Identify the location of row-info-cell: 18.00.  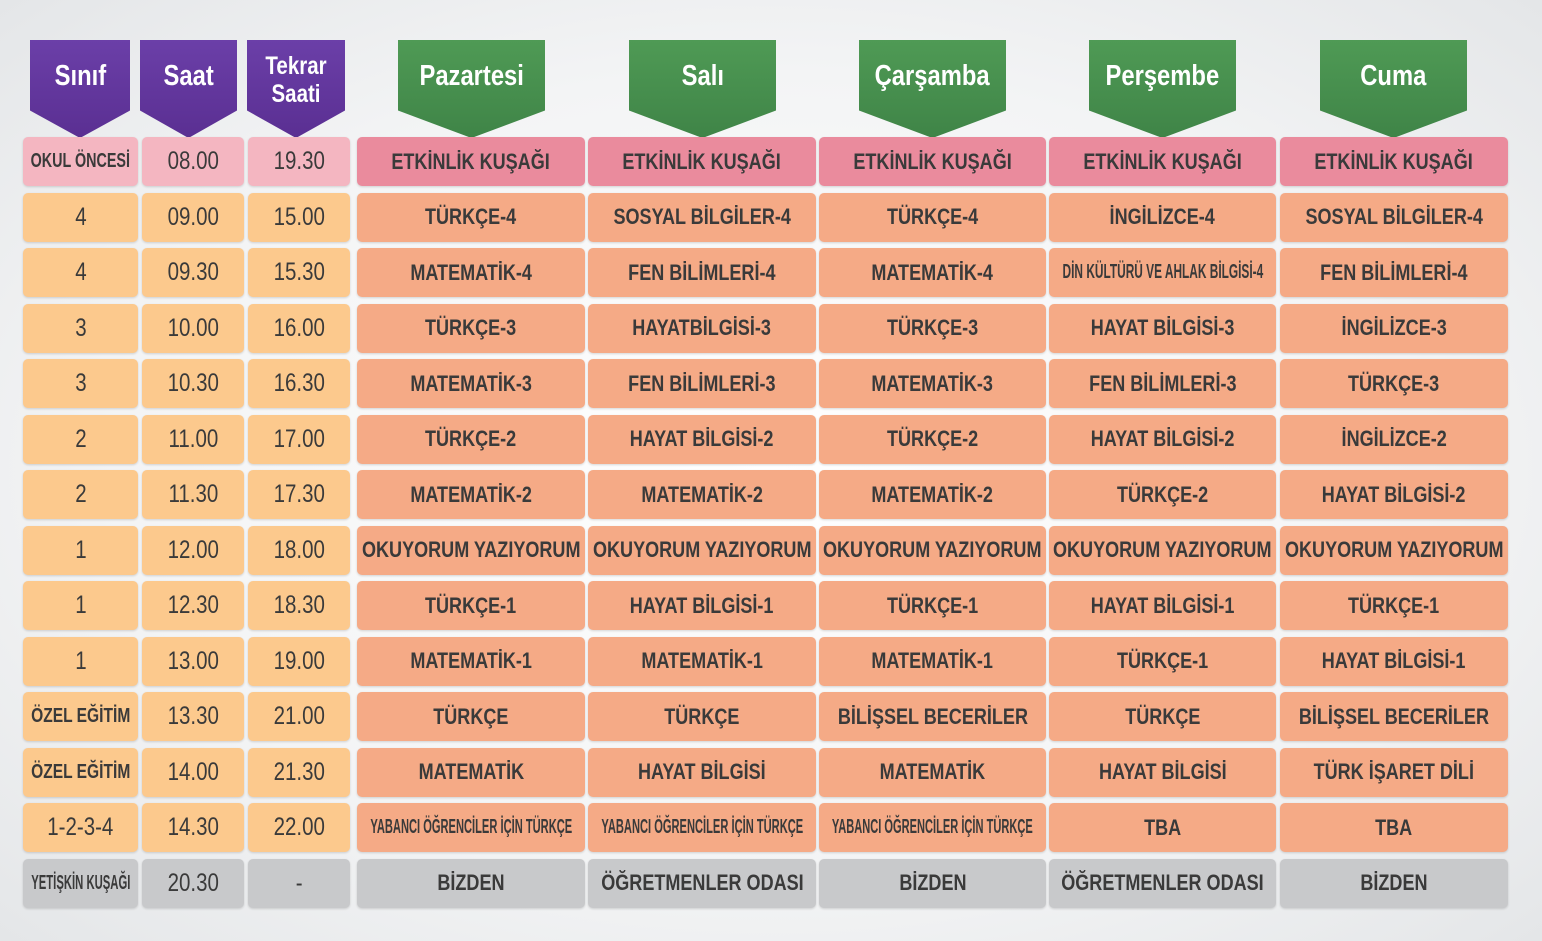
(299, 550).